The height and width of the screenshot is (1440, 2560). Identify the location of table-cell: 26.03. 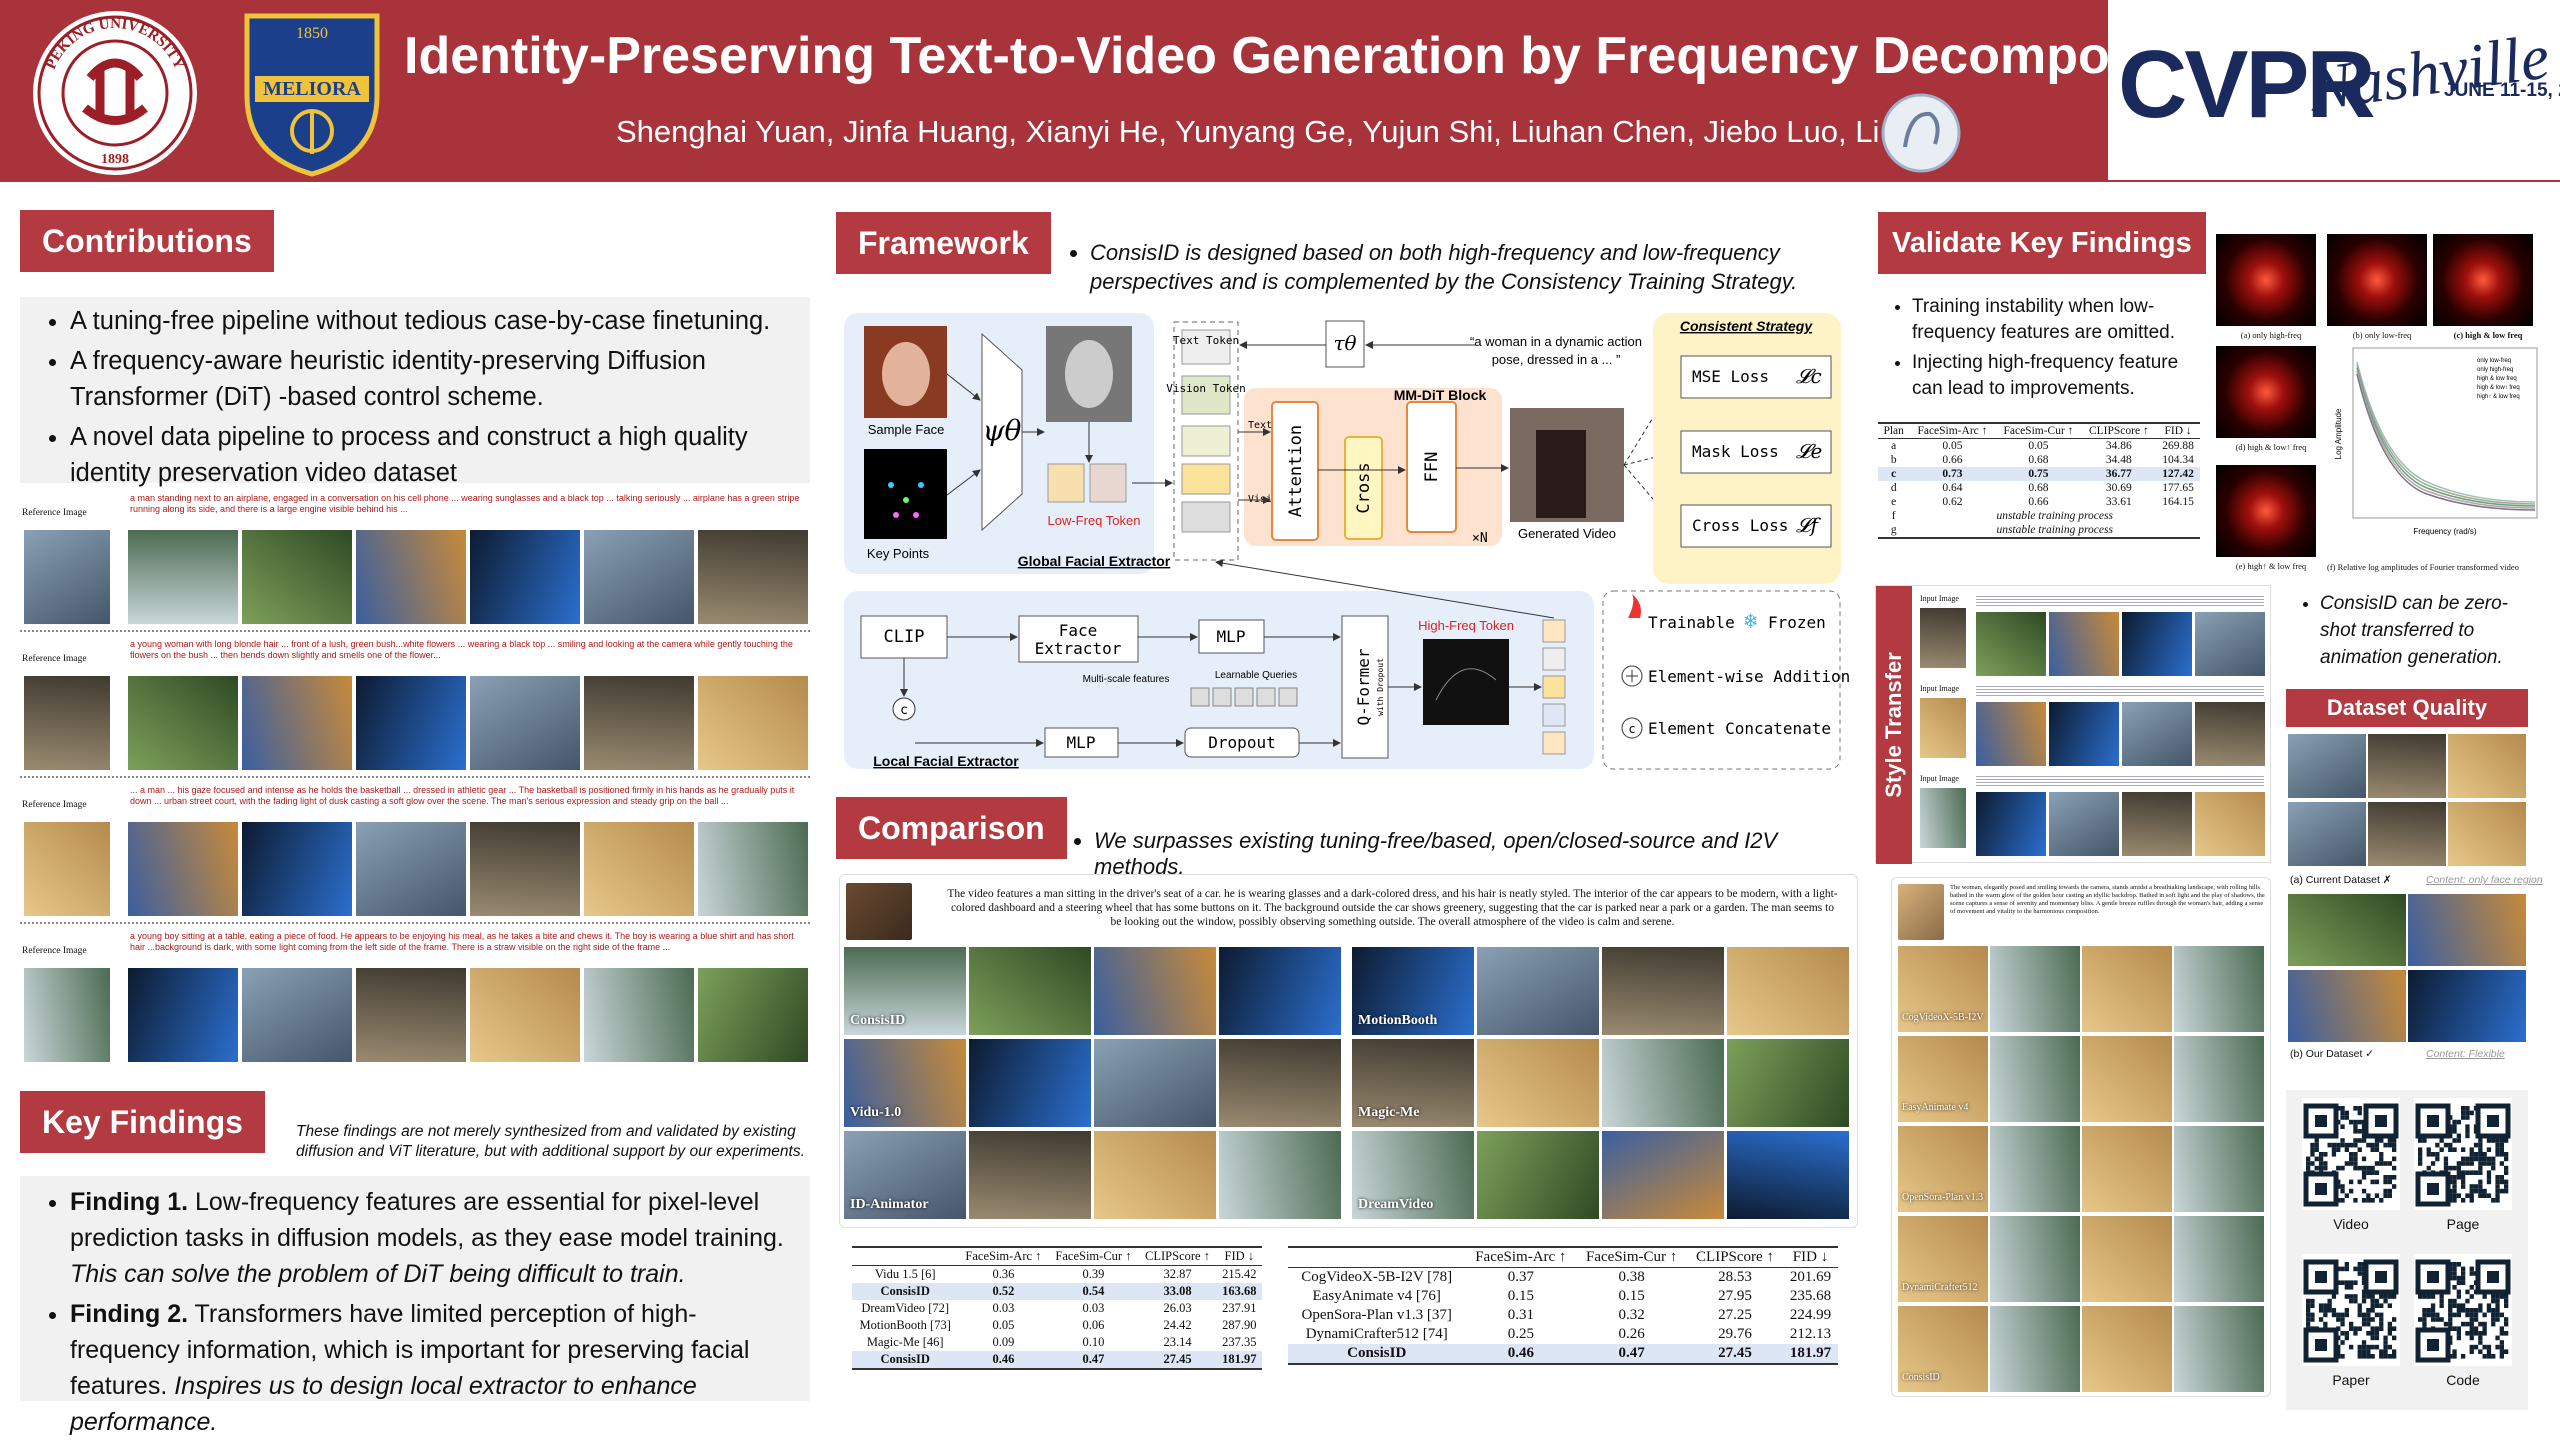
(1177, 1308).